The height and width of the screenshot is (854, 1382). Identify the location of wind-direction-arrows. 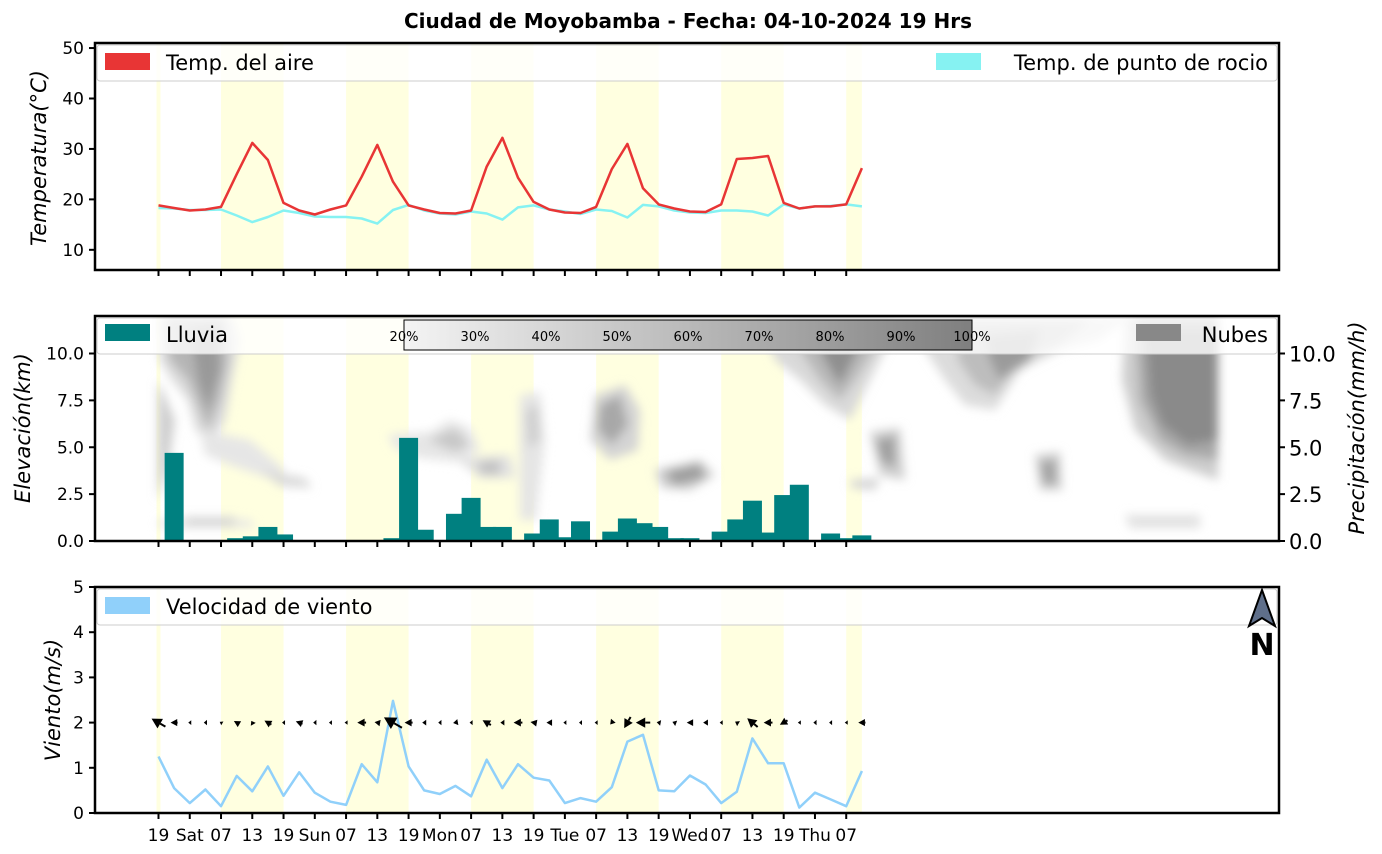
(508, 722).